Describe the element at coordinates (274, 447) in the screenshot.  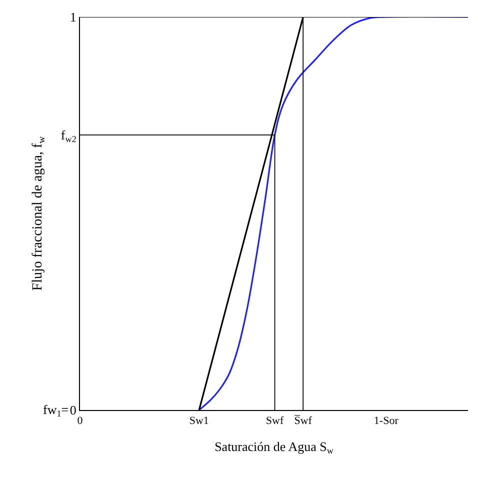
I see `x-axis-title: Saturación de Agua S$_{w}$` at that location.